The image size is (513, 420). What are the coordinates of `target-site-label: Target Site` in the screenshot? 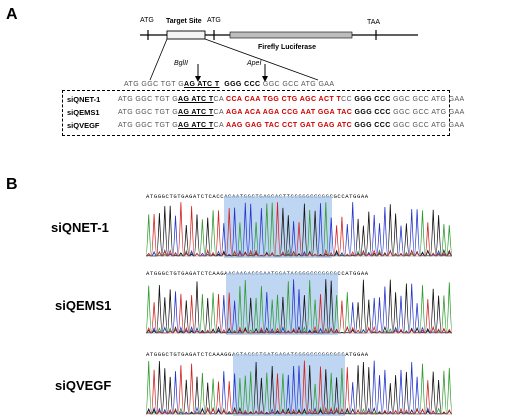 It's located at (184, 21).